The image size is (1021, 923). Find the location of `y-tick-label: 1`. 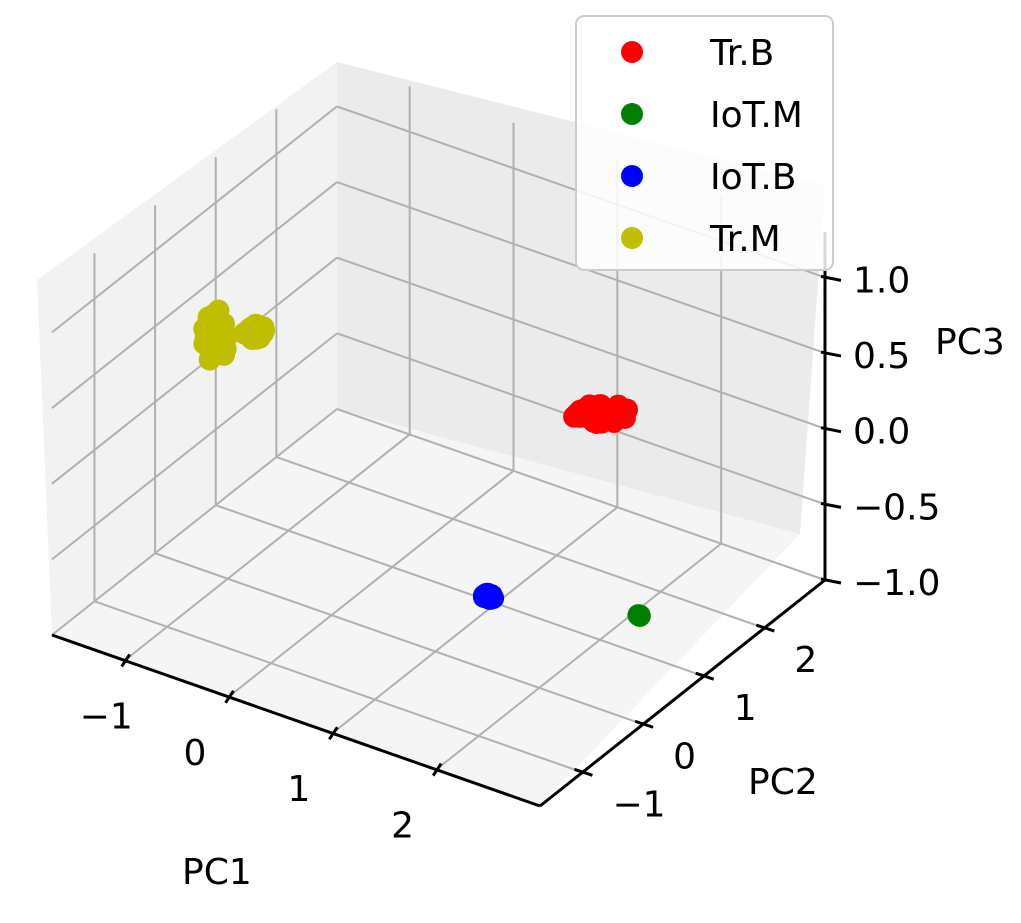

y-tick-label: 1 is located at coordinates (745, 708).